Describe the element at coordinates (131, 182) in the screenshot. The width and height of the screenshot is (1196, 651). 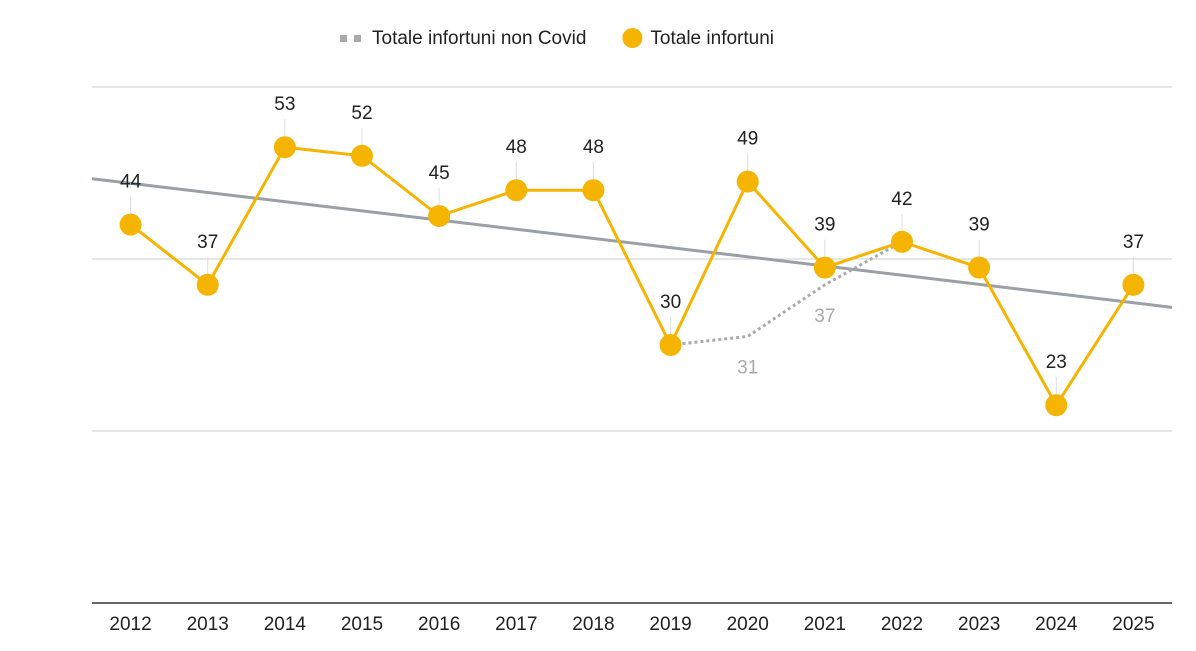
I see `data-label: 44` at that location.